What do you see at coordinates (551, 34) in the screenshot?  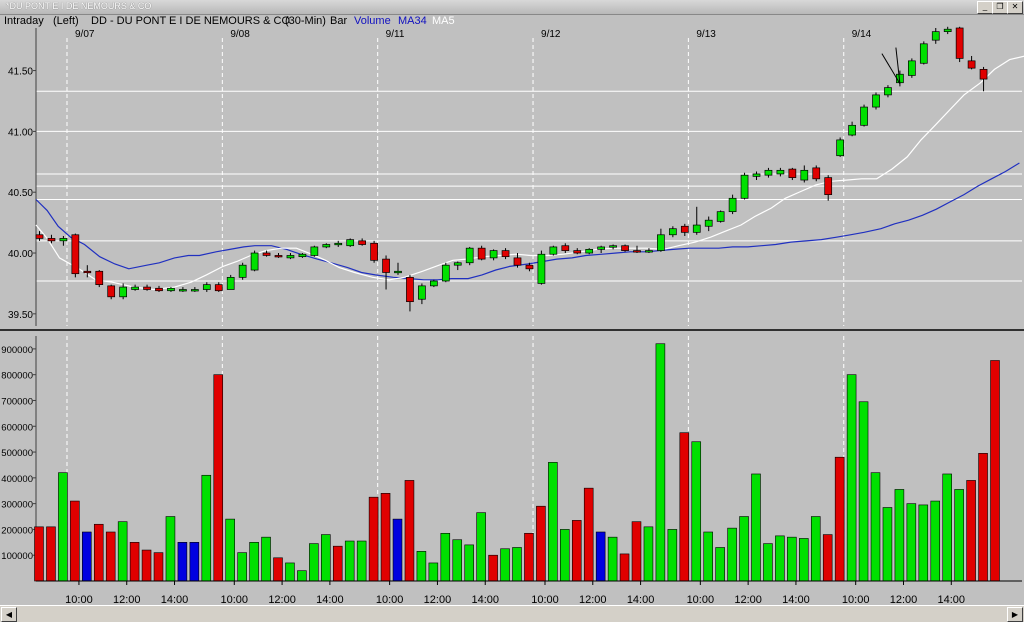 I see `day-label: 9/12` at bounding box center [551, 34].